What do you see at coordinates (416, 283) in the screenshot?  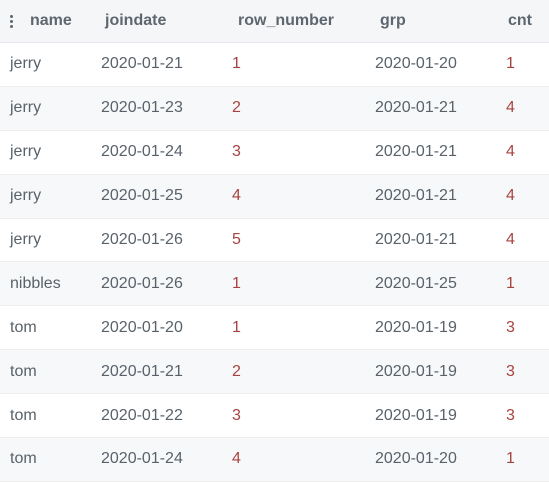 I see `cell-grp: 2020-01-25` at bounding box center [416, 283].